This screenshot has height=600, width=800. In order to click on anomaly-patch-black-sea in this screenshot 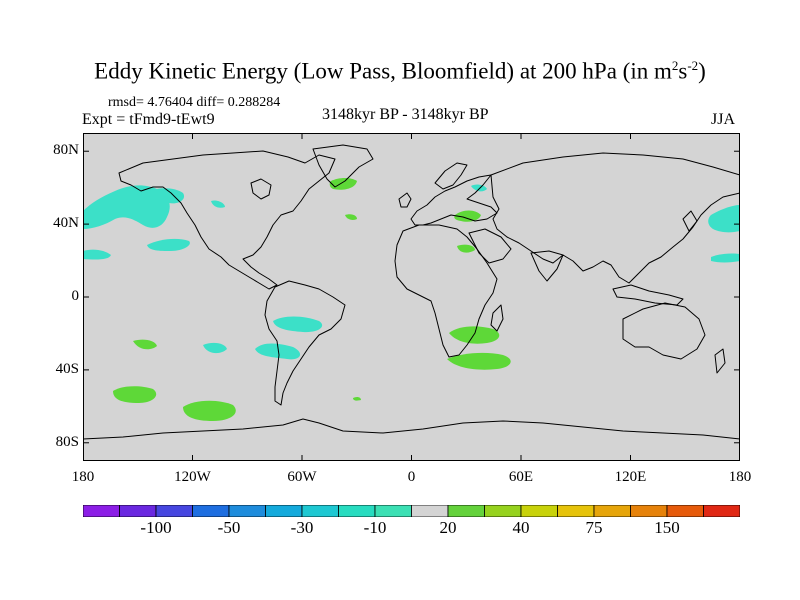, I will do `click(467, 216)`.